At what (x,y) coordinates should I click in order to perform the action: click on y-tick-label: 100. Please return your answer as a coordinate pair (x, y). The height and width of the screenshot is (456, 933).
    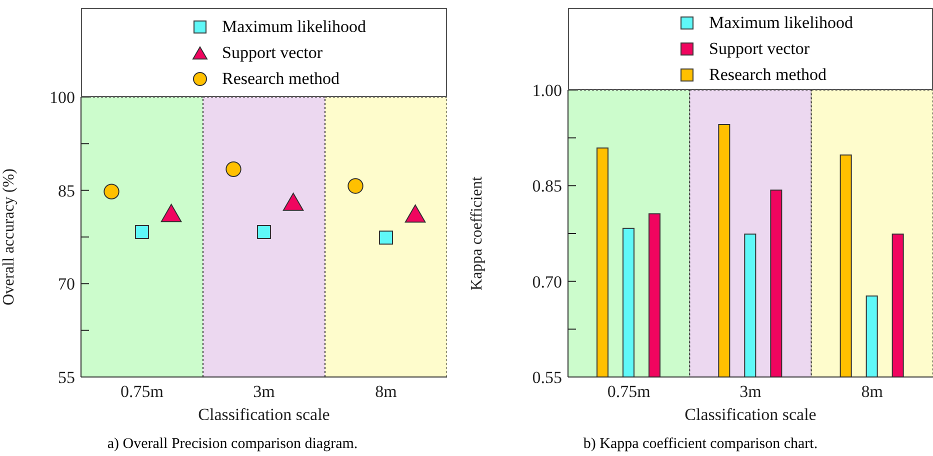
    Looking at the image, I should click on (62, 98).